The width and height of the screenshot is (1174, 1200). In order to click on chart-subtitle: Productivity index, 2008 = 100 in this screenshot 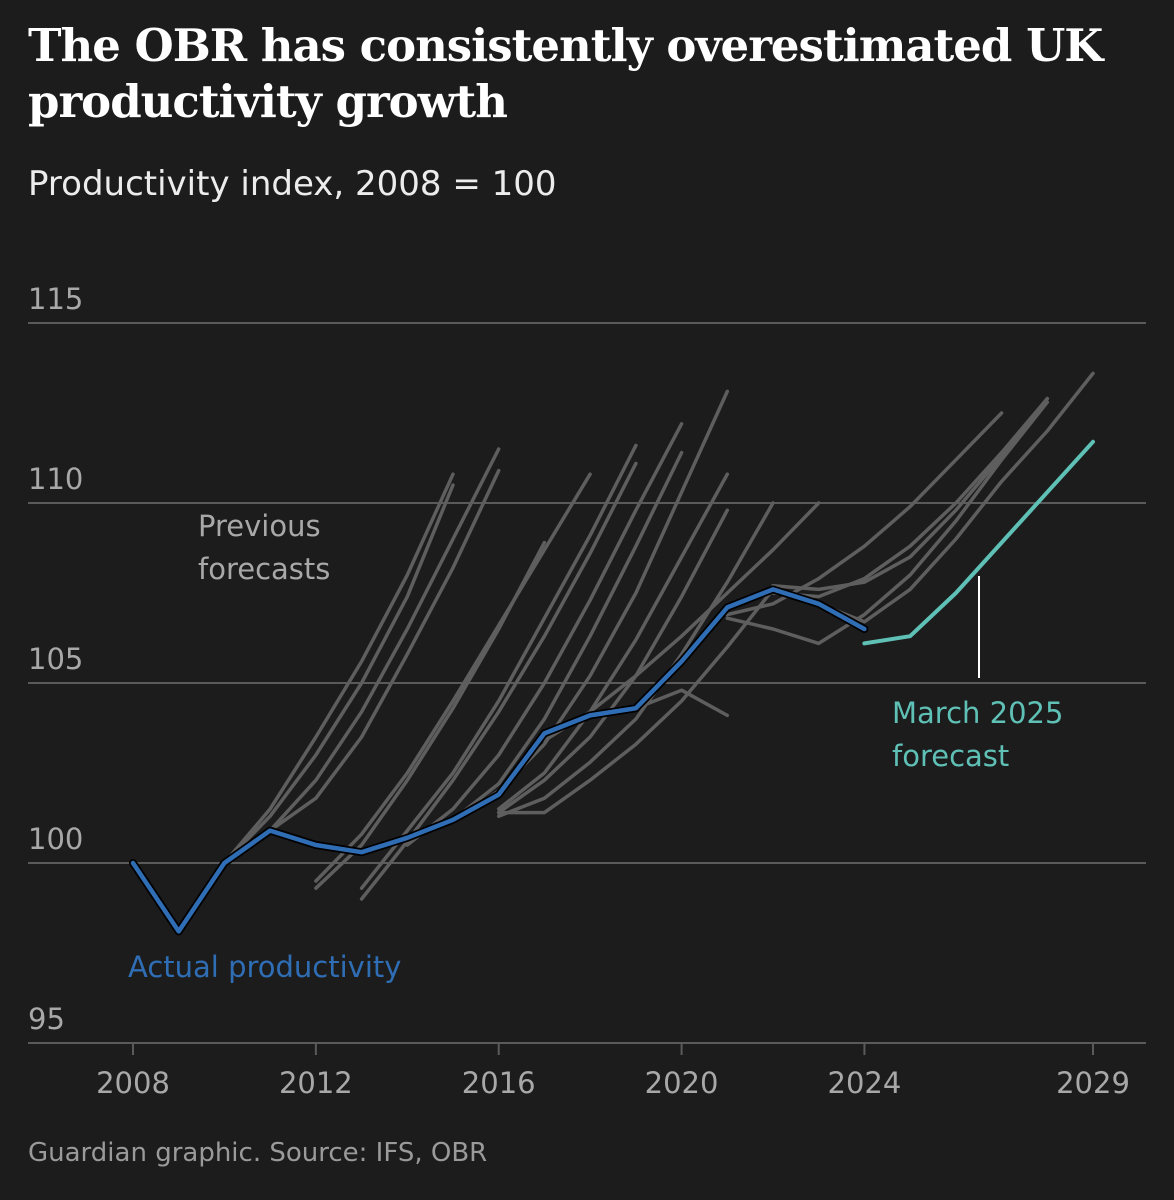, I will do `click(292, 184)`.